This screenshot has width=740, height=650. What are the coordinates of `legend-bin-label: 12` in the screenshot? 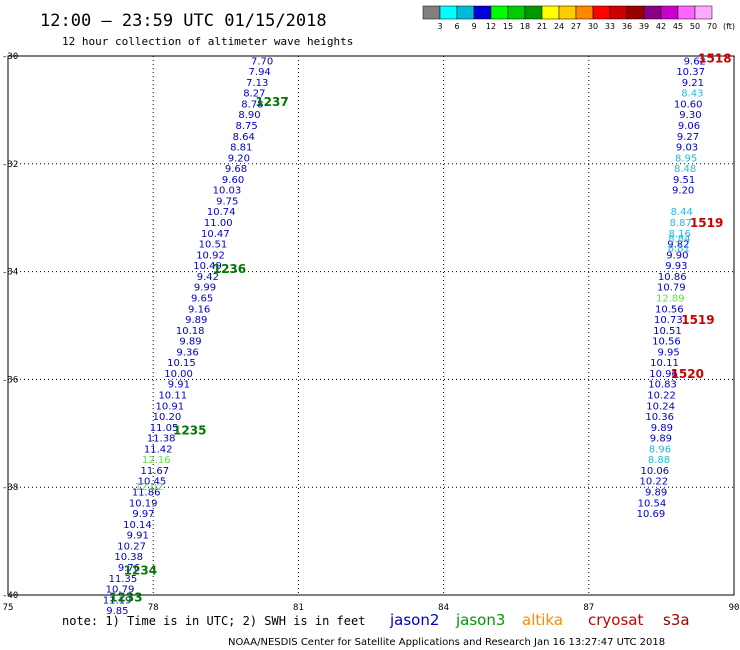 It's located at (491, 26).